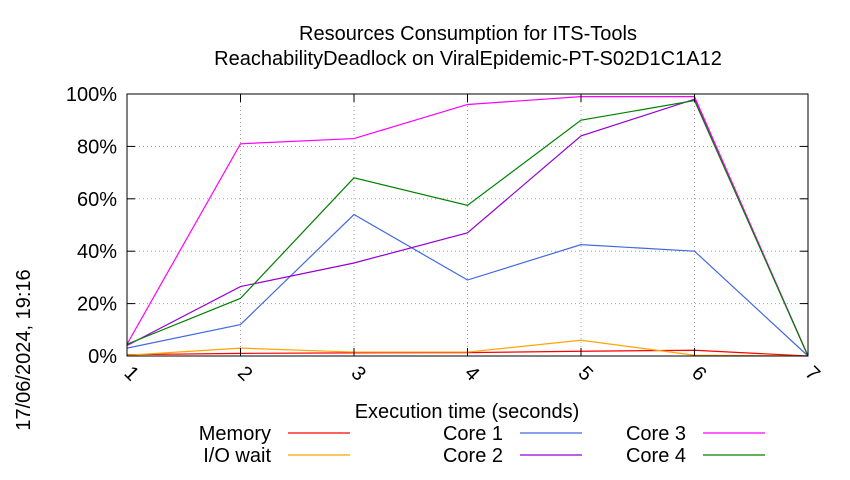  What do you see at coordinates (237, 456) in the screenshot?
I see `legend-label: I/O wait` at bounding box center [237, 456].